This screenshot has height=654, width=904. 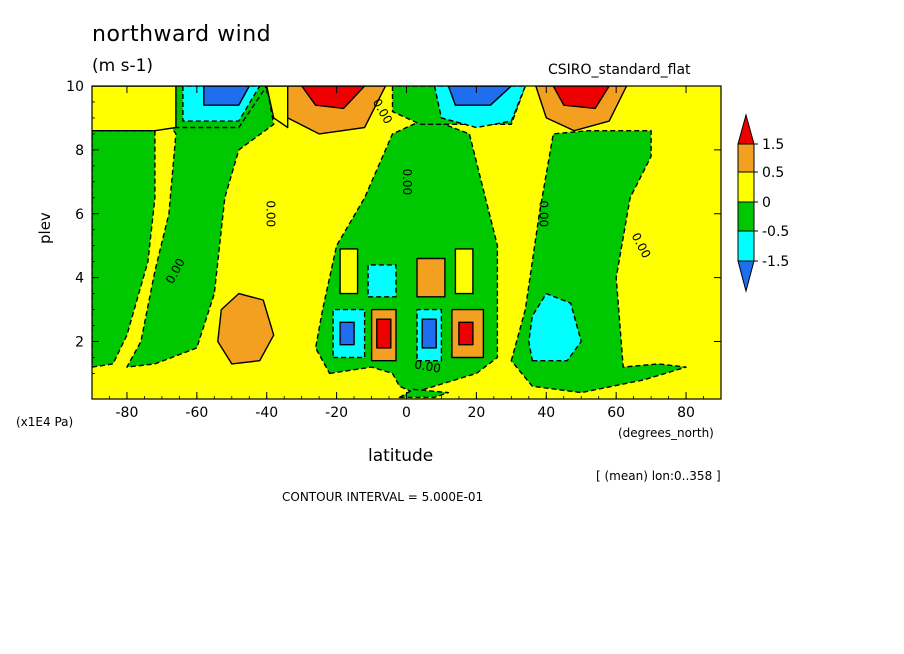 What do you see at coordinates (775, 262) in the screenshot?
I see `colorbar-label: -1.5` at bounding box center [775, 262].